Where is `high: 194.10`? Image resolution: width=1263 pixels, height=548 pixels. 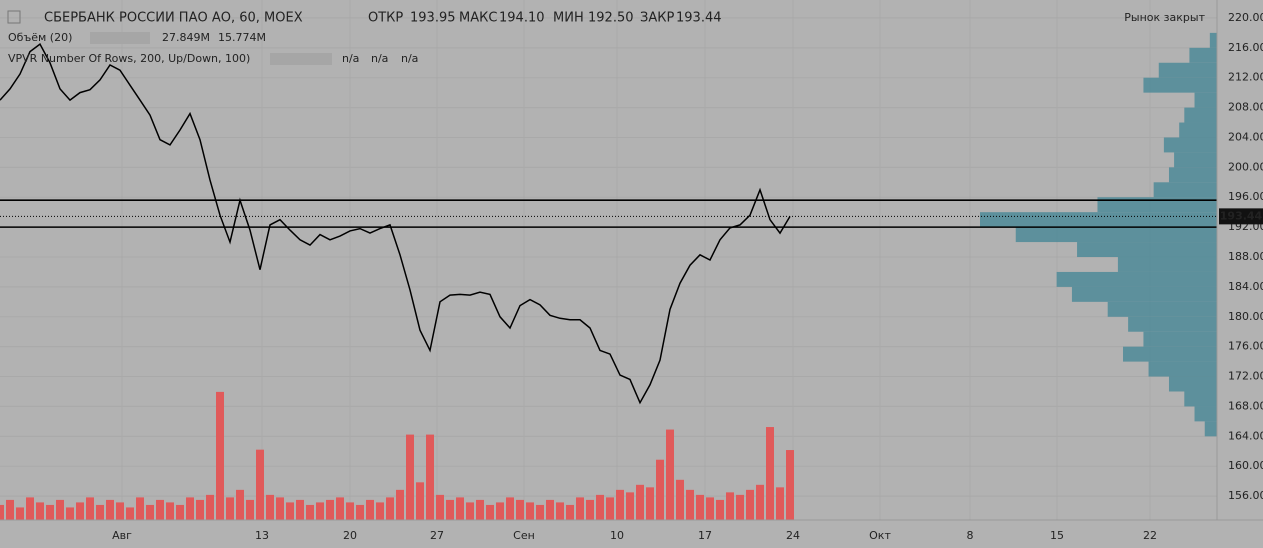 high: 194.10 is located at coordinates (522, 18).